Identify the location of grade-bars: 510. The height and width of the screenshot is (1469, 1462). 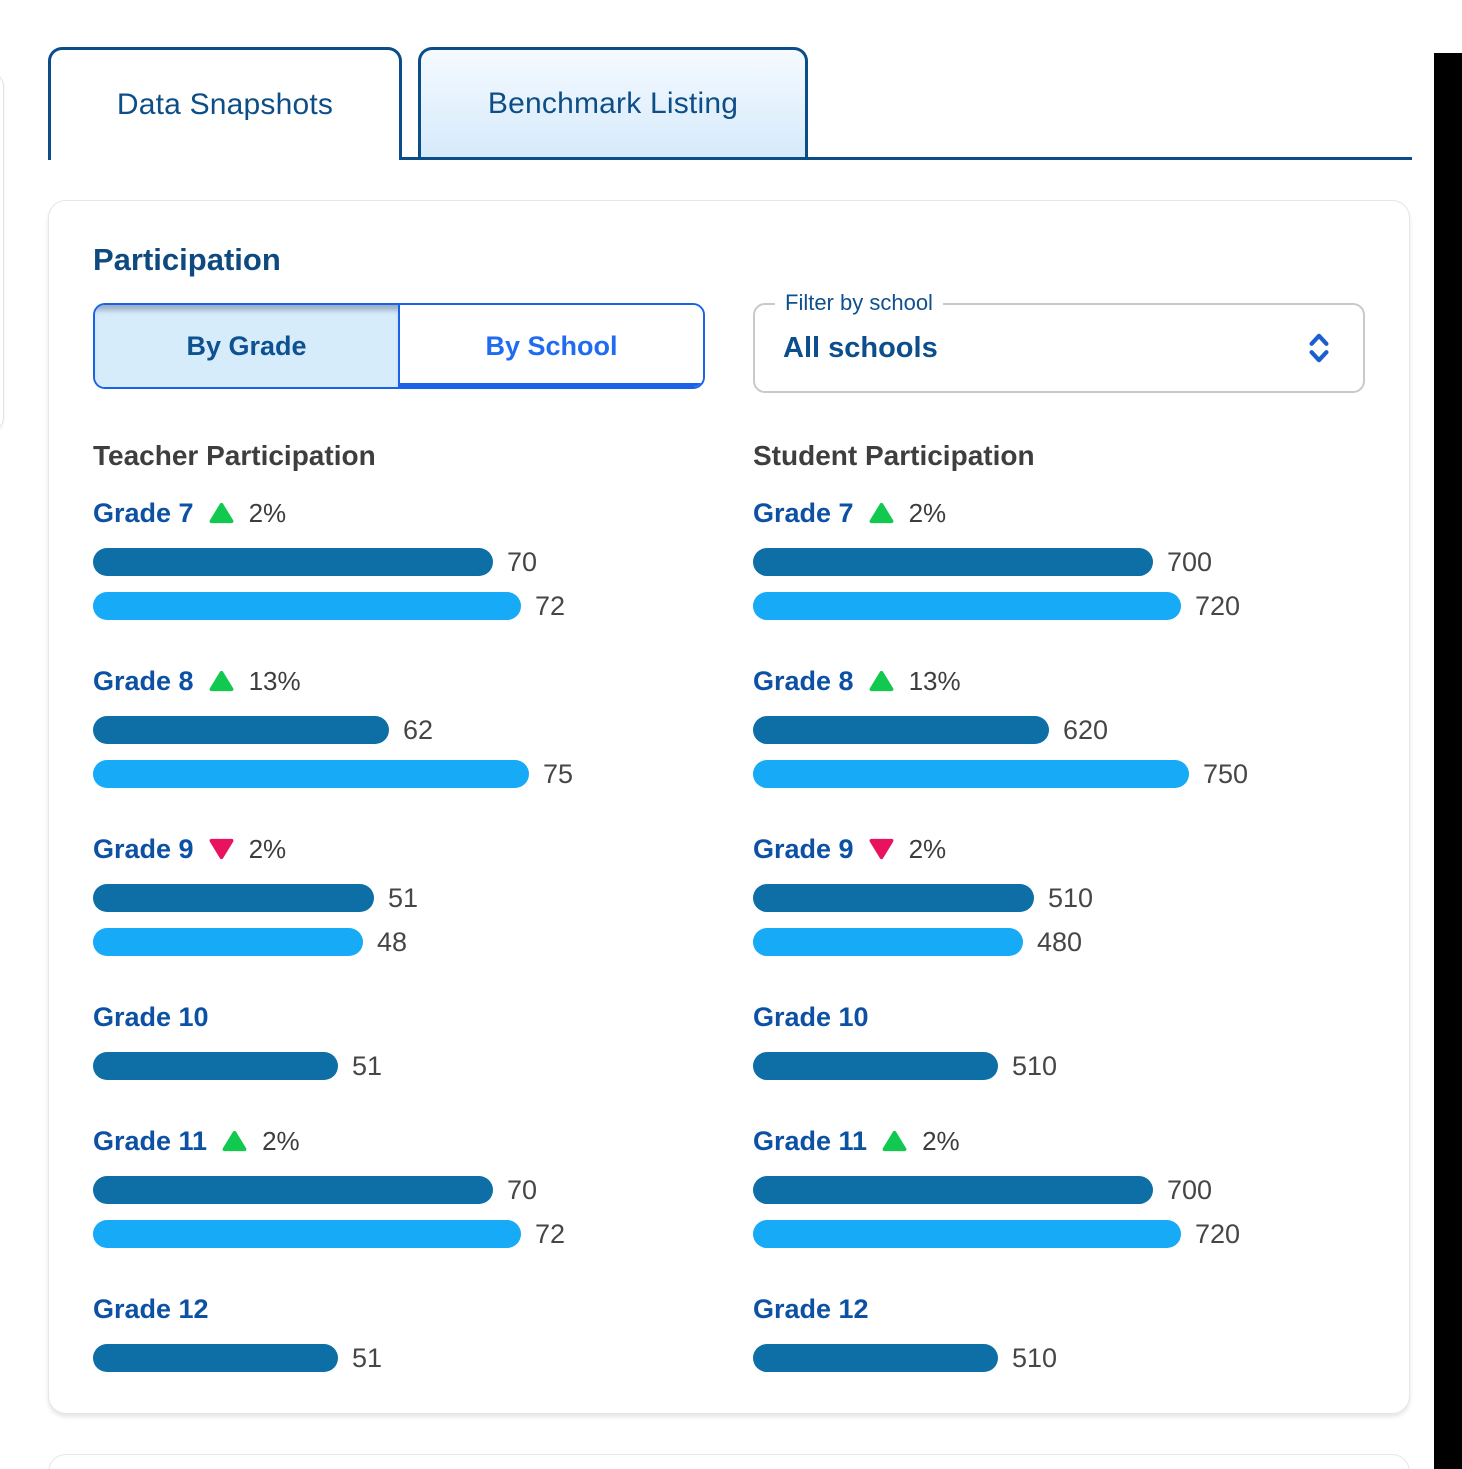
(1059, 1358).